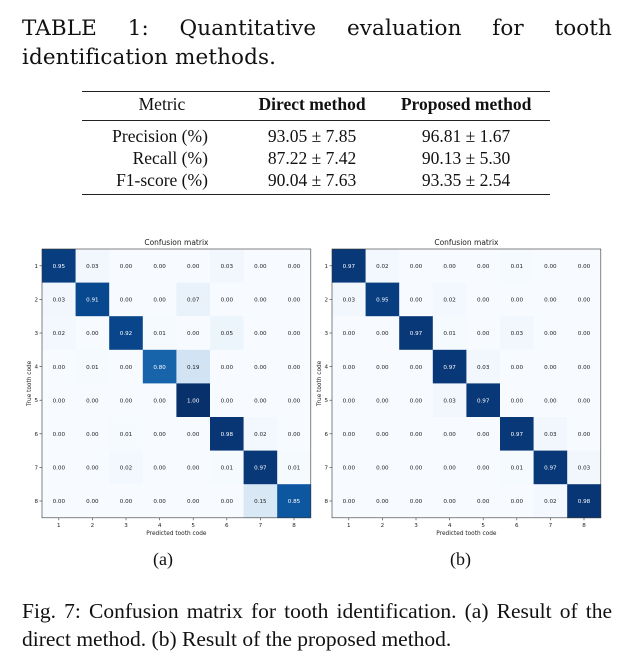 The height and width of the screenshot is (665, 622). Describe the element at coordinates (294, 502) in the screenshot. I see `cell-value-label: 0.85` at that location.